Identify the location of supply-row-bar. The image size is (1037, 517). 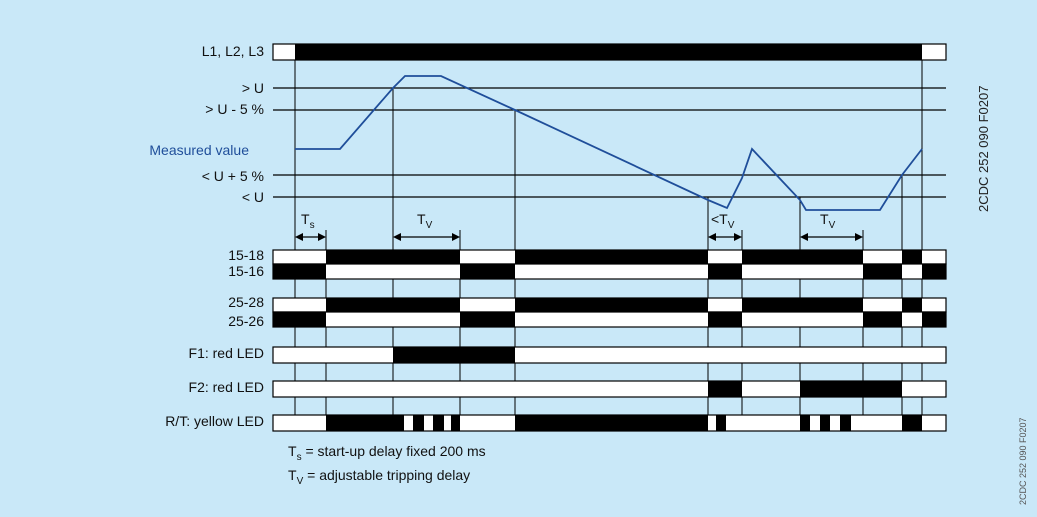
(609, 52).